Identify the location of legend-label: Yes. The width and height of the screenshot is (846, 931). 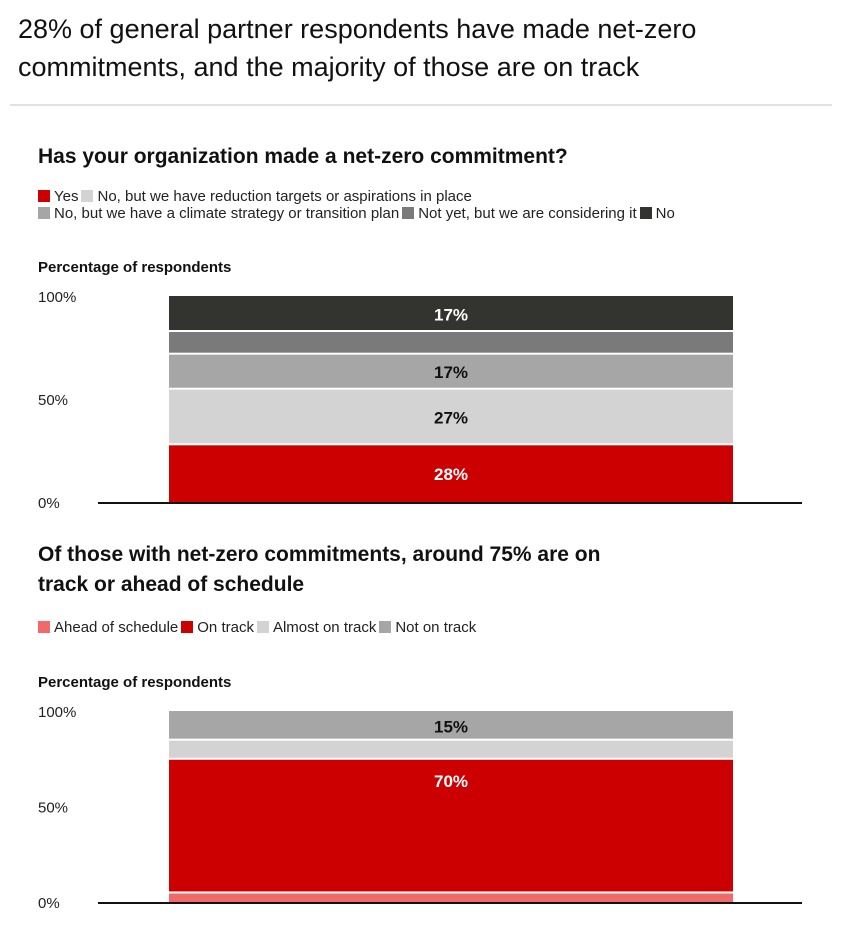
(66, 196).